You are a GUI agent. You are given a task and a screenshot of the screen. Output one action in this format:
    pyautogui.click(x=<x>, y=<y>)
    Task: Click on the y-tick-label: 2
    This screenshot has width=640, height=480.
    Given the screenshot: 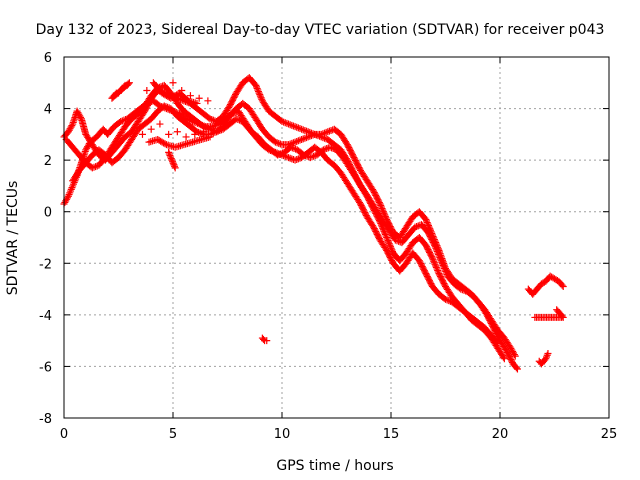 What is the action you would take?
    pyautogui.click(x=48, y=161)
    